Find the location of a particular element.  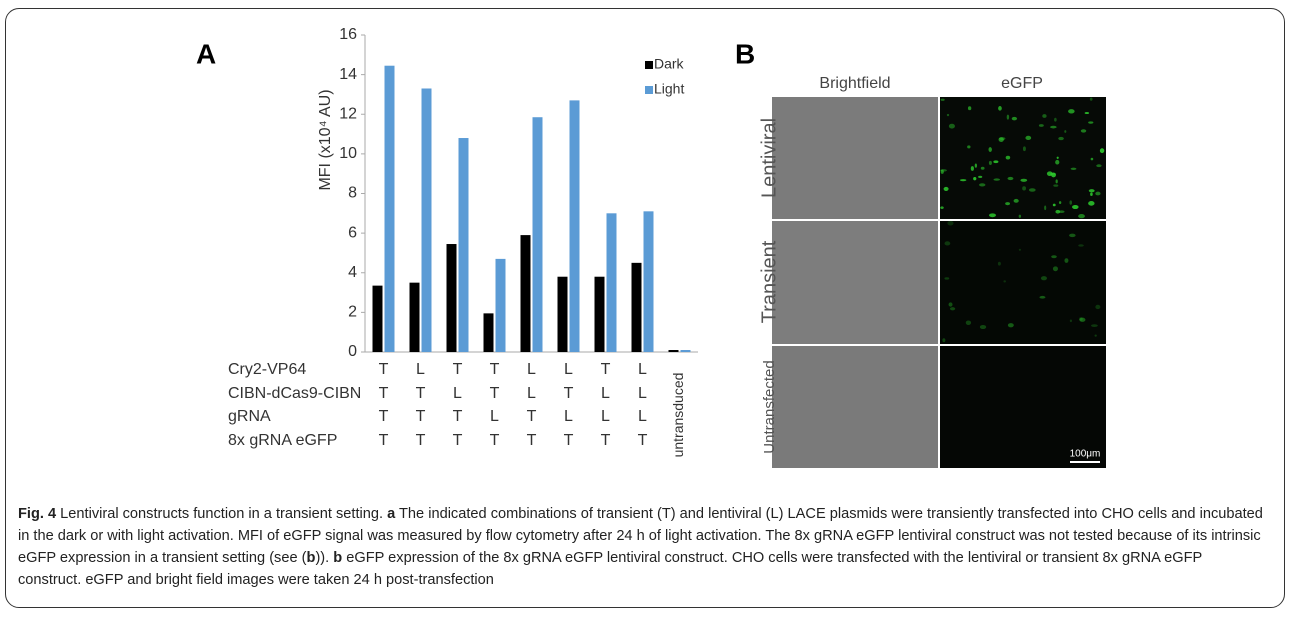

y-tick-label: 4 is located at coordinates (352, 272).